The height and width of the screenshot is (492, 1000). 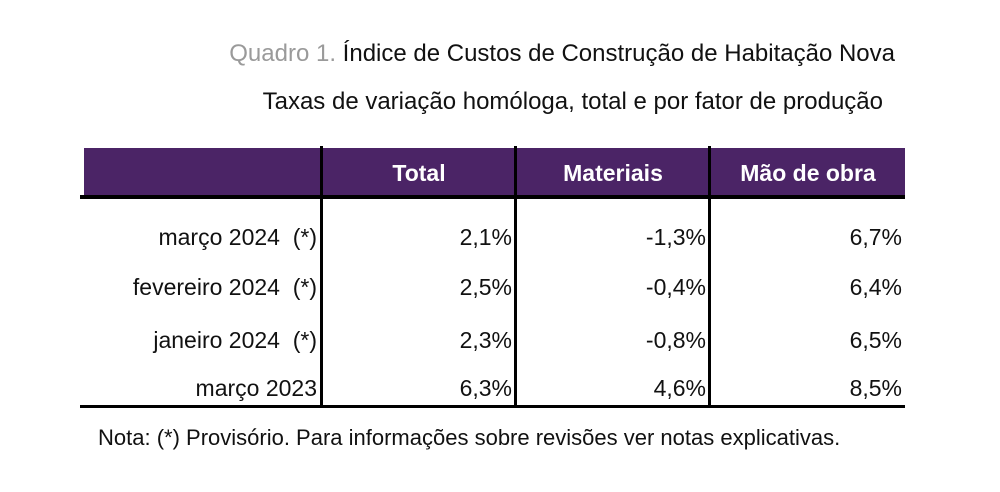 What do you see at coordinates (494, 172) in the screenshot?
I see `table-header` at bounding box center [494, 172].